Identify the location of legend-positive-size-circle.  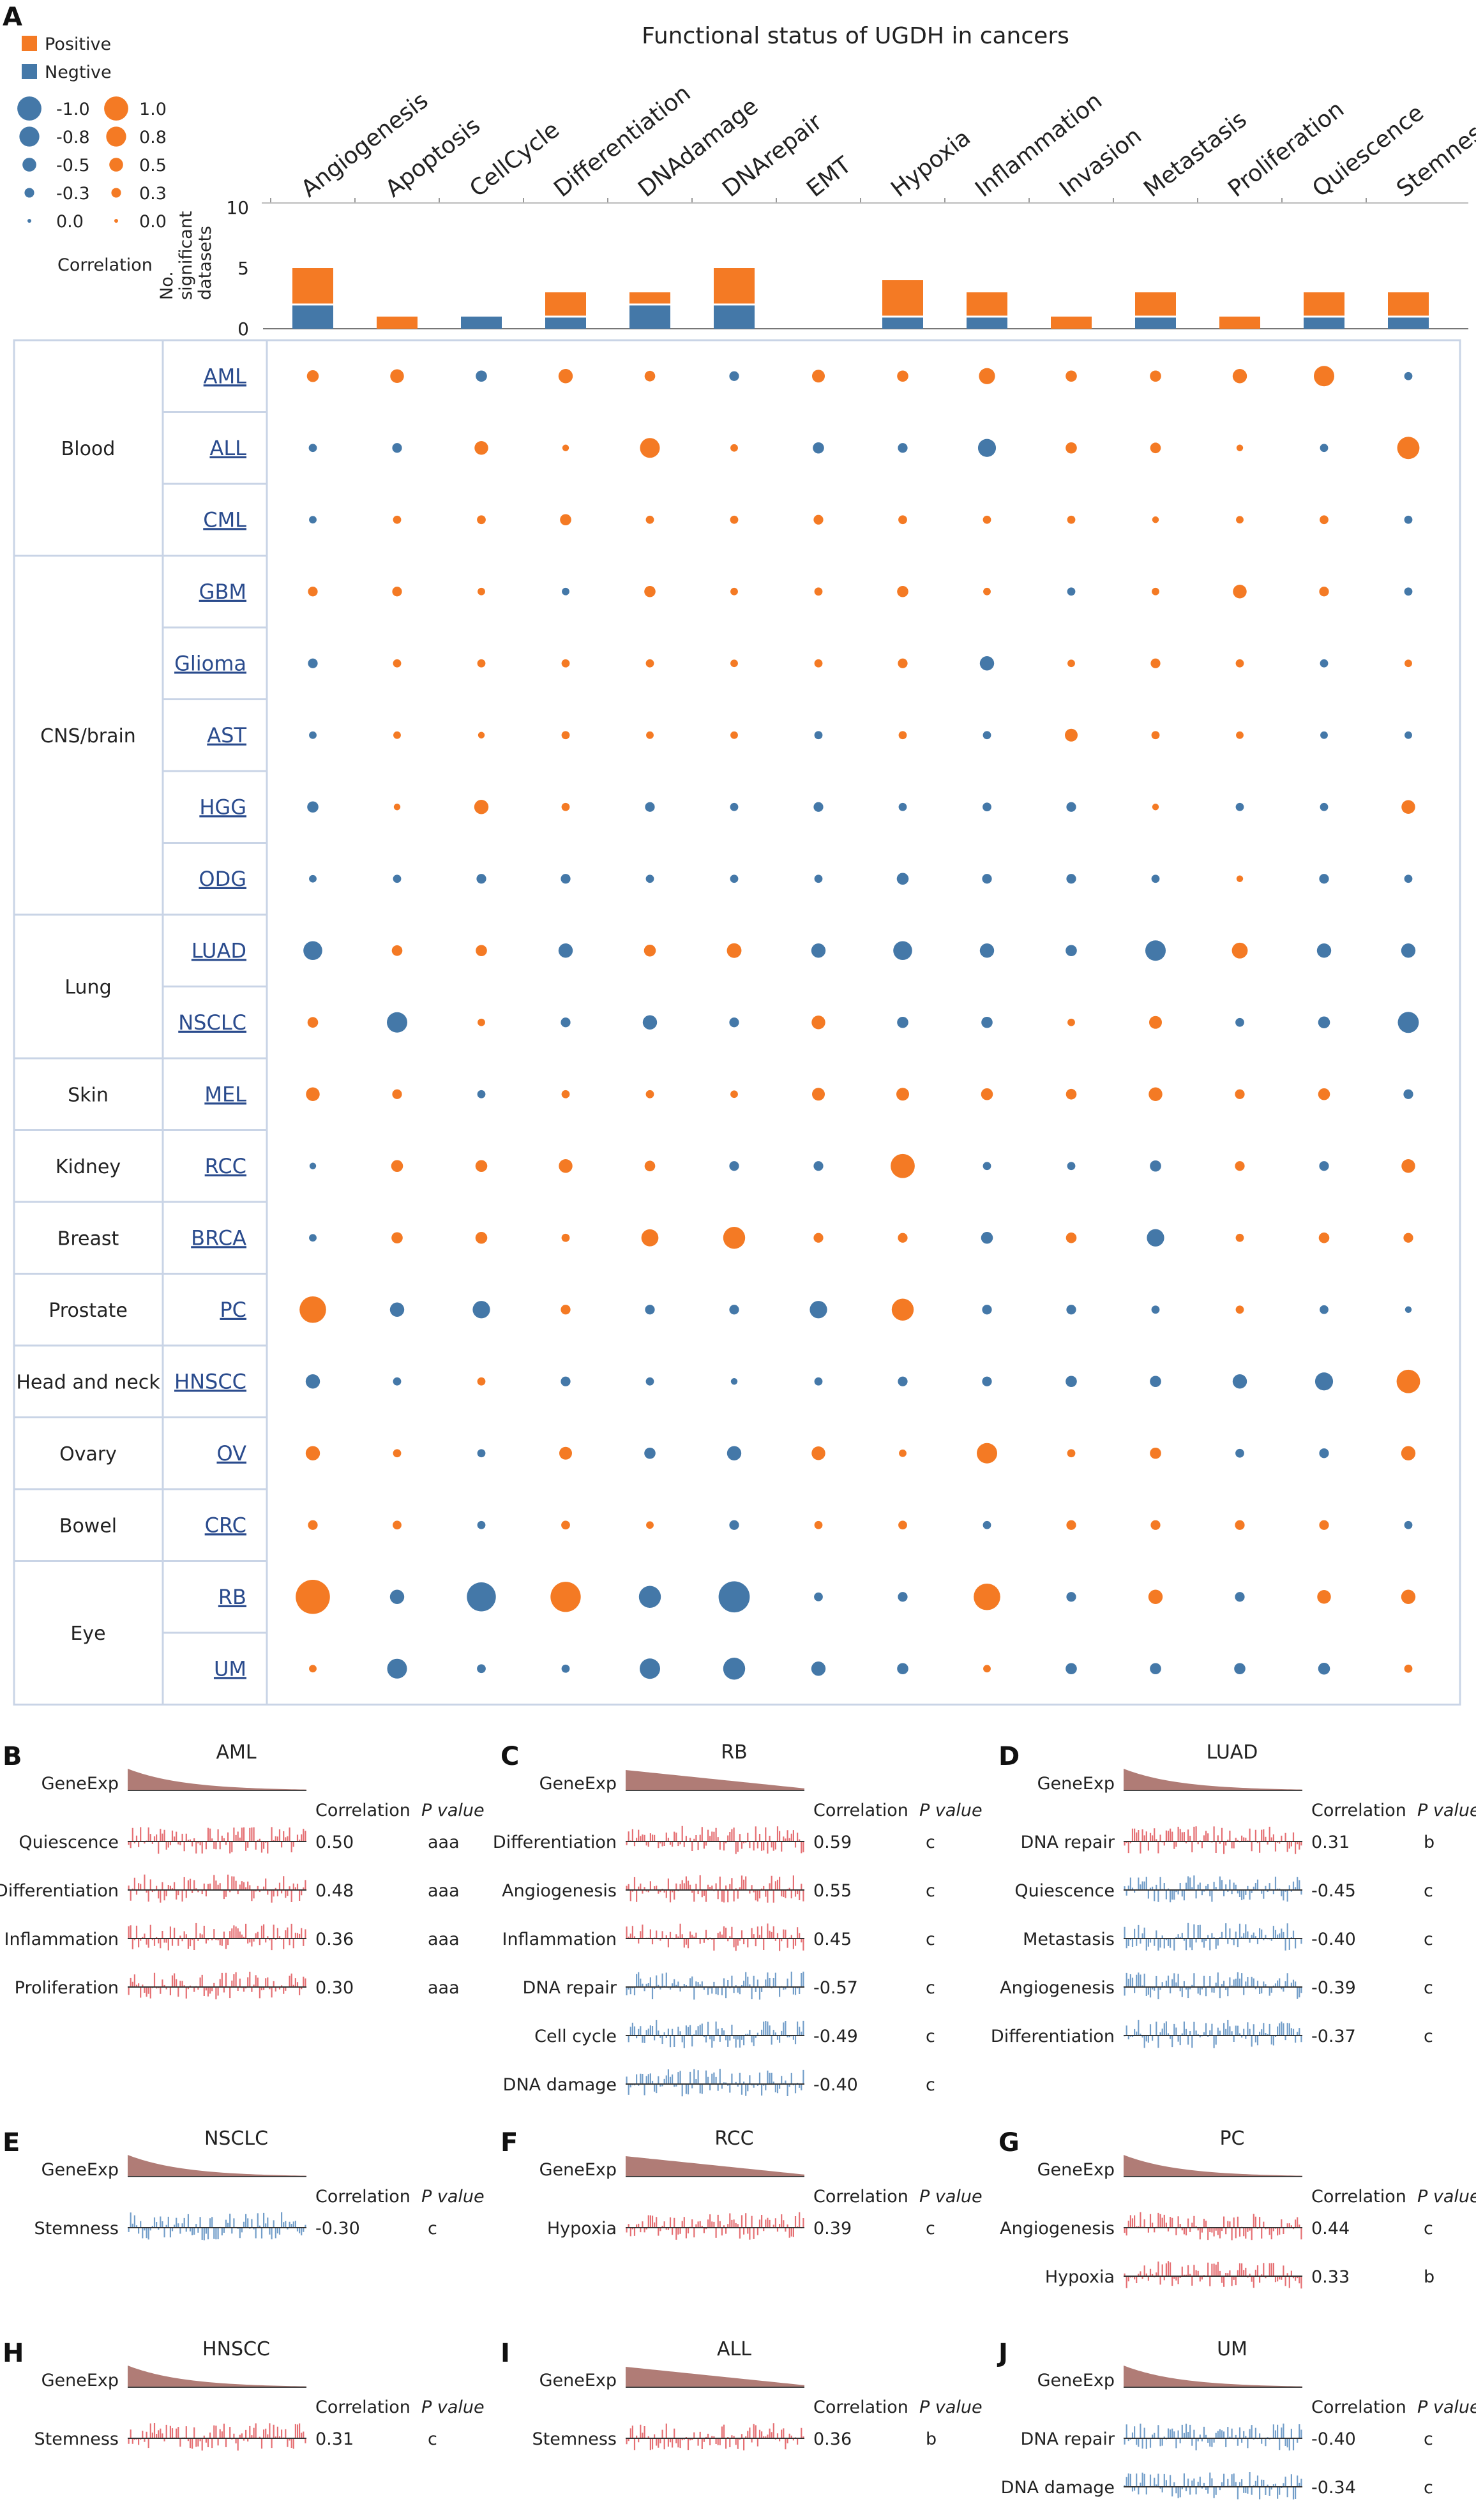
(116, 193).